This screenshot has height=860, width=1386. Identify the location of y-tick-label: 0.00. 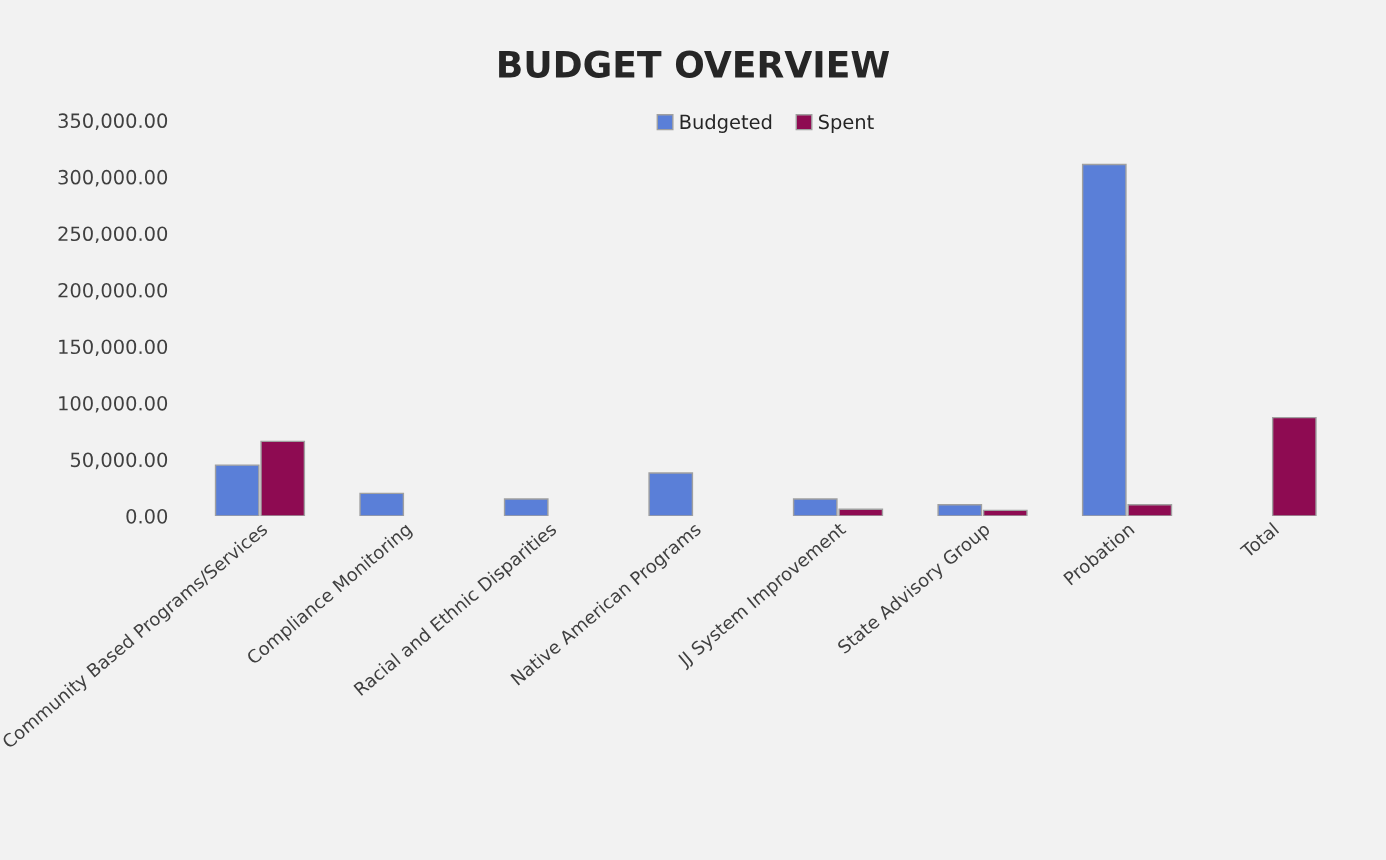
(147, 516).